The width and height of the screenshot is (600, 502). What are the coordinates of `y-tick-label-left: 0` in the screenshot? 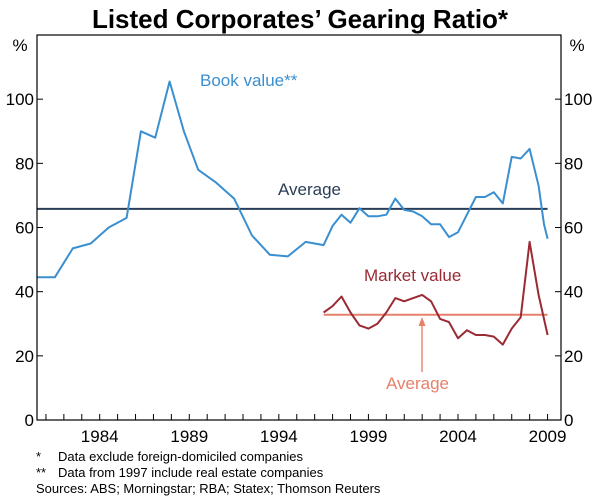 It's located at (29, 420).